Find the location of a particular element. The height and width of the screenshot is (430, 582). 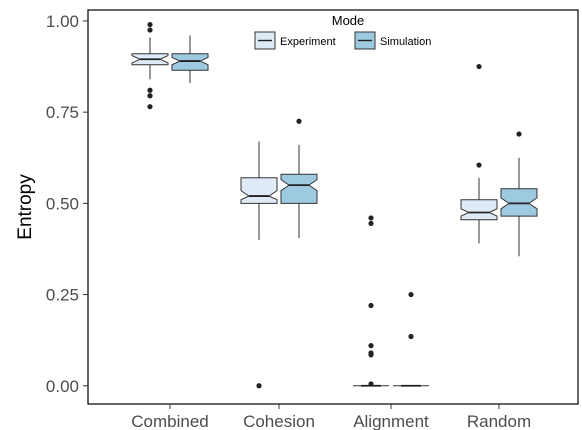

y-tick-label: 0.00 is located at coordinates (62, 386).